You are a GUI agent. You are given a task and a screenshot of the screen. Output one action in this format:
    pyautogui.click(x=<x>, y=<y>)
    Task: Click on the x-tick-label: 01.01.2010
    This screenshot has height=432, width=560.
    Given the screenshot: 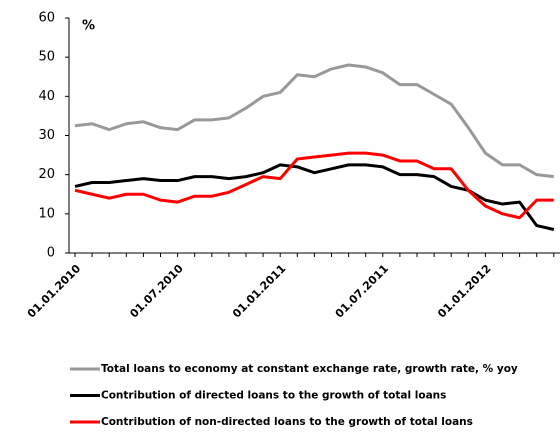 What is the action you would take?
    pyautogui.click(x=54, y=291)
    